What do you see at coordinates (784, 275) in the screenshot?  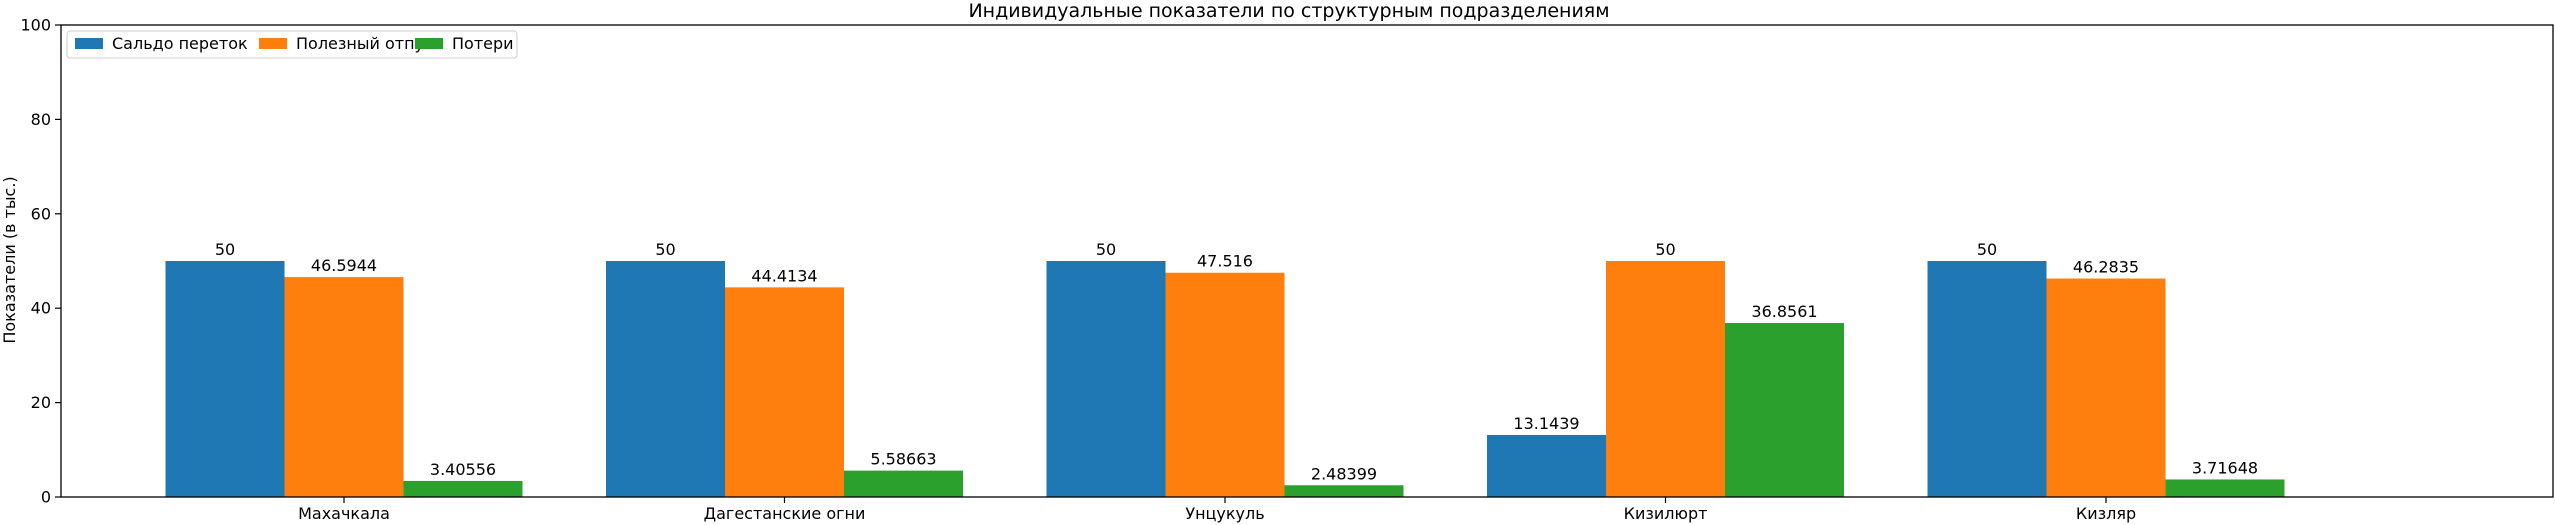 I see `bar-value-label: 44.4134` at bounding box center [784, 275].